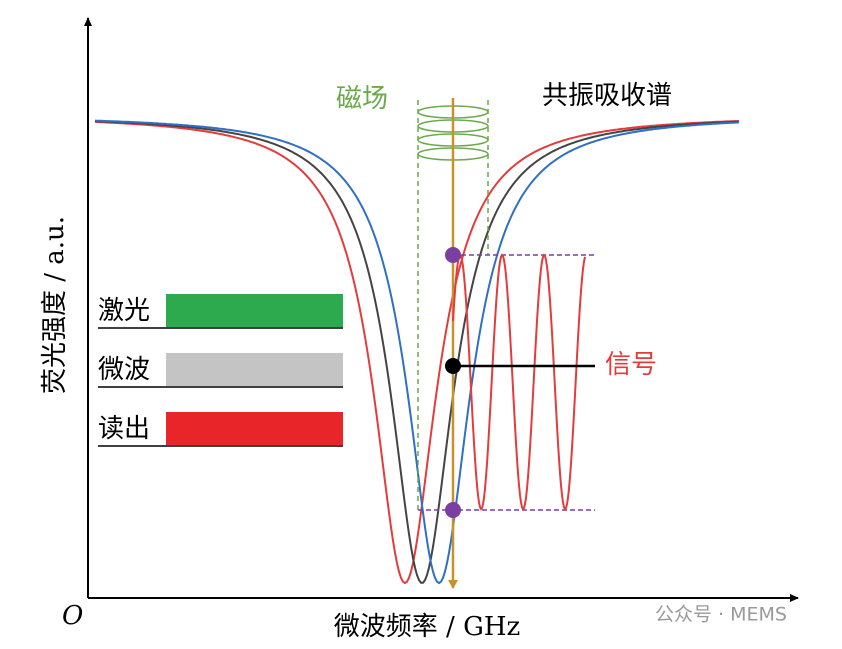 The height and width of the screenshot is (649, 842). What do you see at coordinates (72, 616) in the screenshot?
I see `origin-label: O` at bounding box center [72, 616].